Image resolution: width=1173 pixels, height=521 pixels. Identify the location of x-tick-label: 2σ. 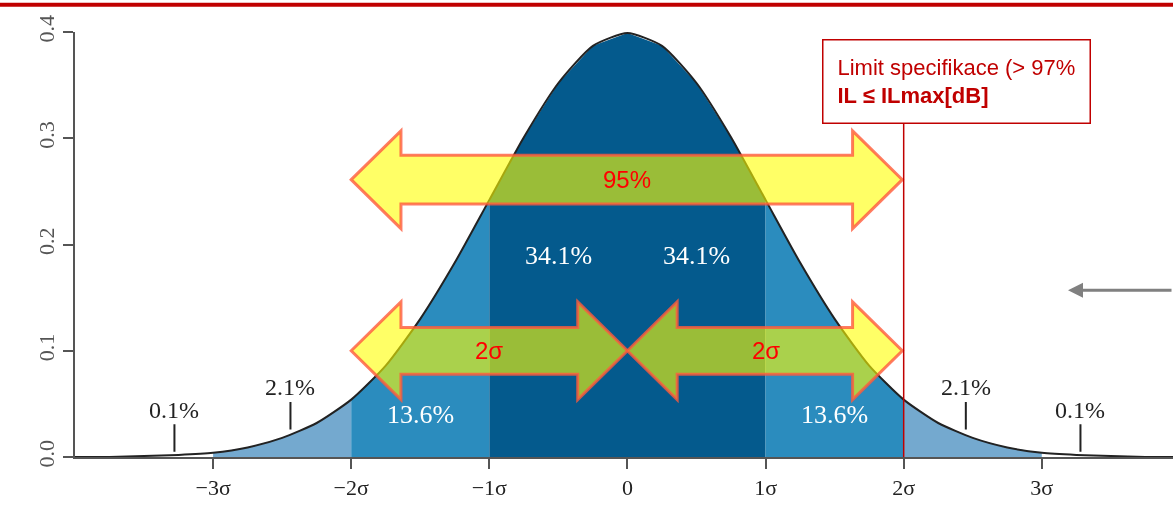
(904, 488).